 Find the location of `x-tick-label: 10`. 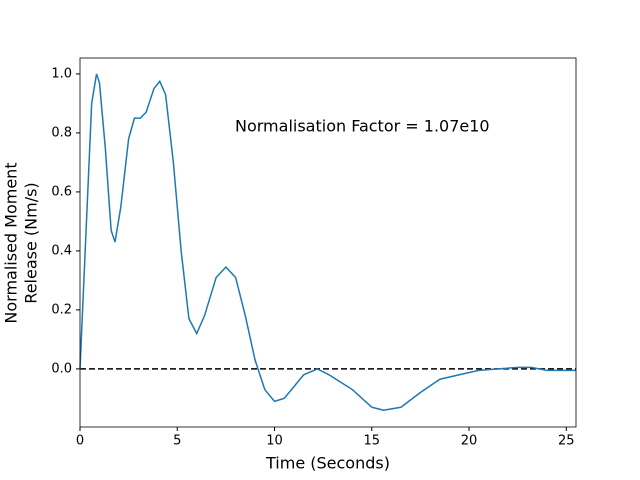

x-tick-label: 10 is located at coordinates (274, 441).